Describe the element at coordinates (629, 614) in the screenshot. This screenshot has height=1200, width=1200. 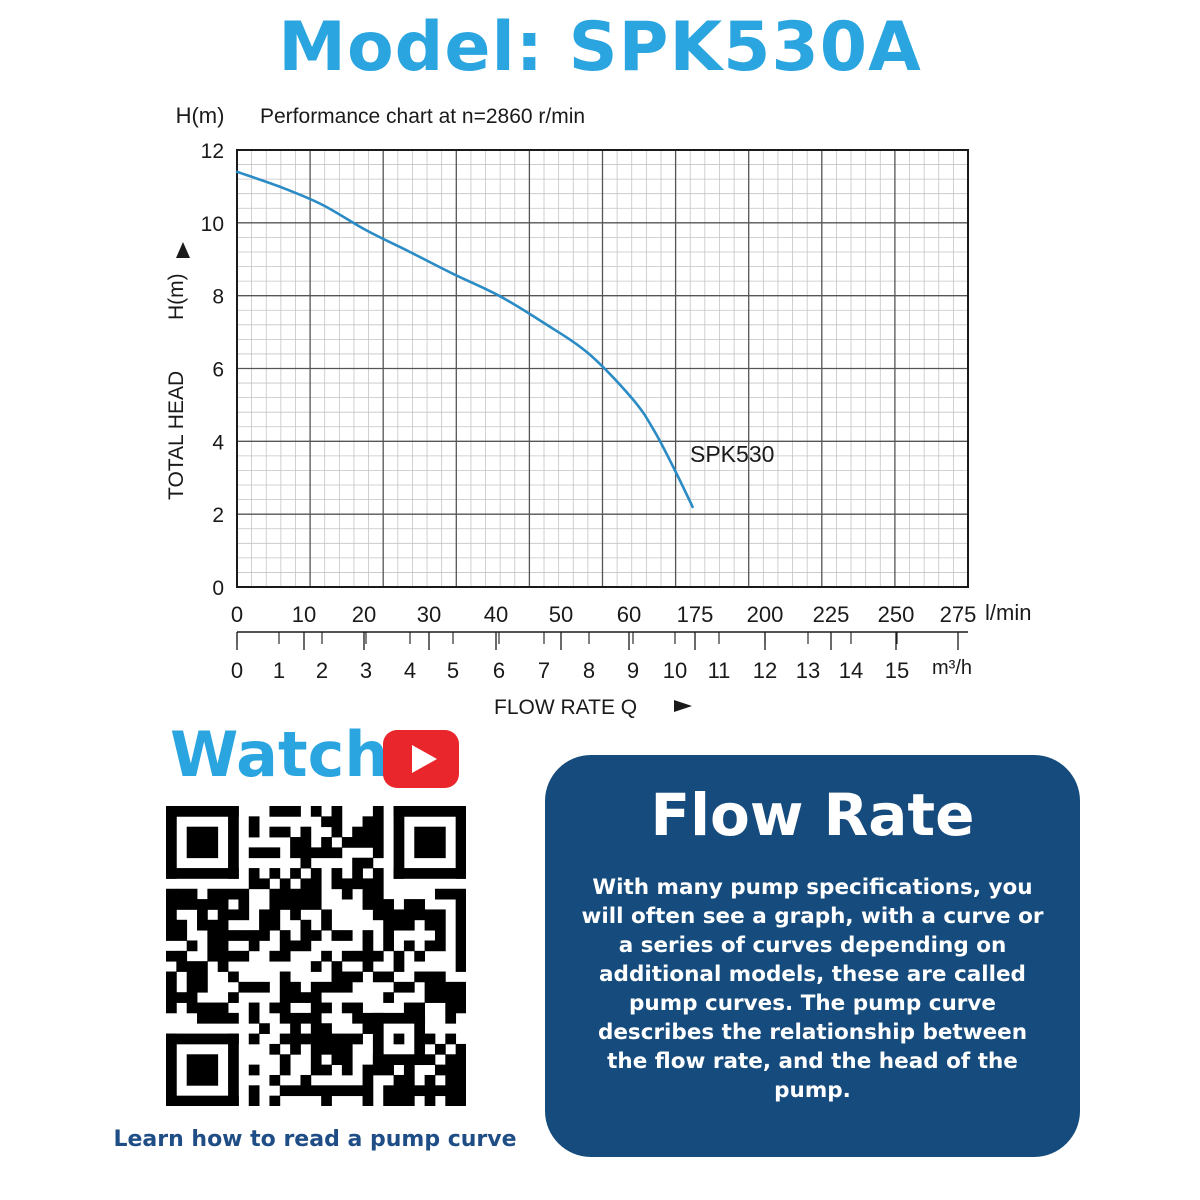
I see `x-tick-label-lmin: 60` at that location.